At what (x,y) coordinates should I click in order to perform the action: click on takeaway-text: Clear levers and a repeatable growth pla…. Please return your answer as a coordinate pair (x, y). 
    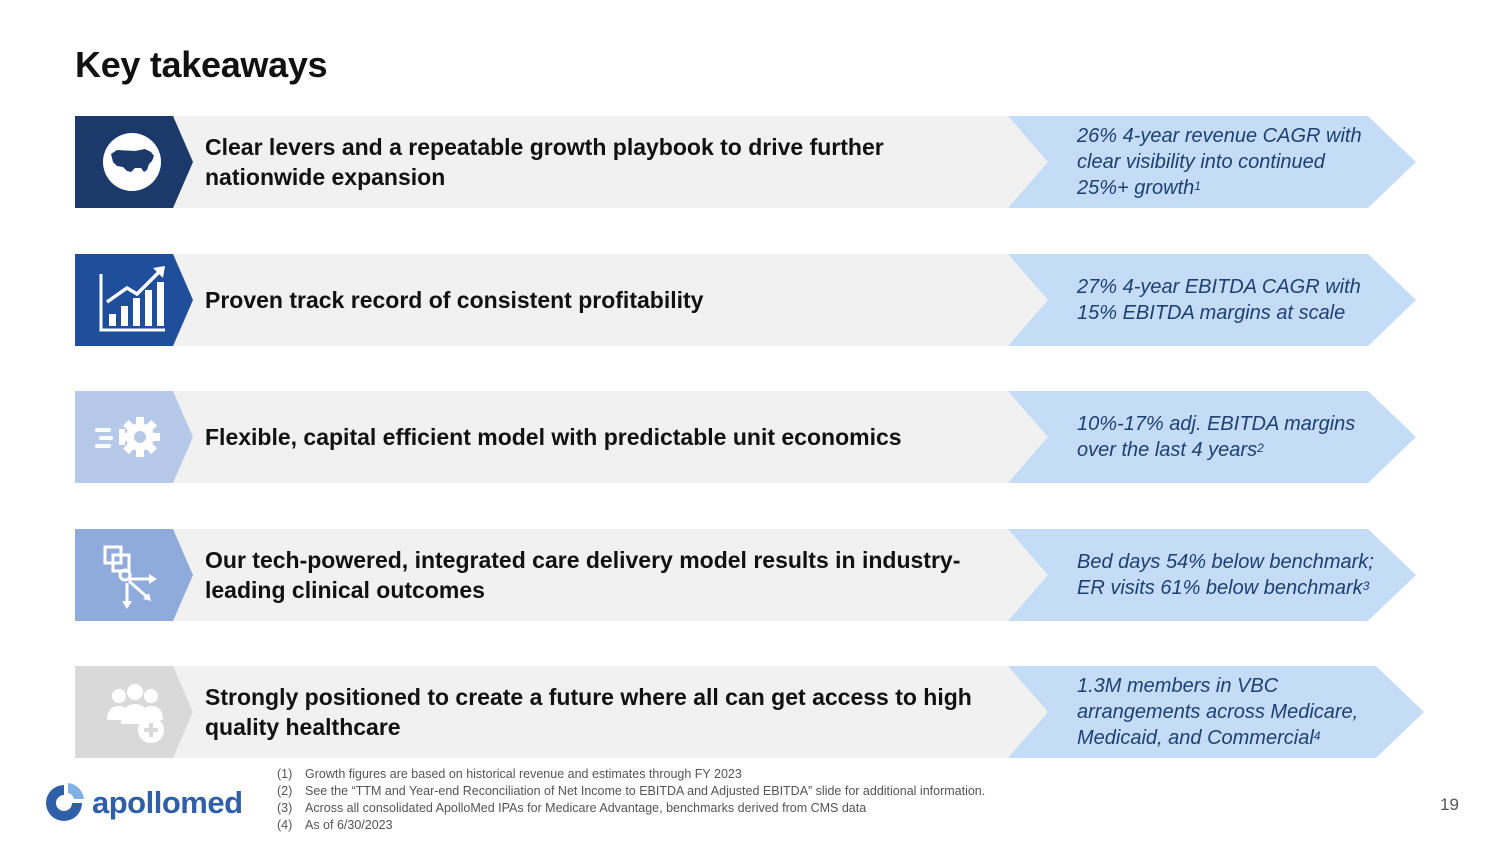
    Looking at the image, I should click on (544, 162).